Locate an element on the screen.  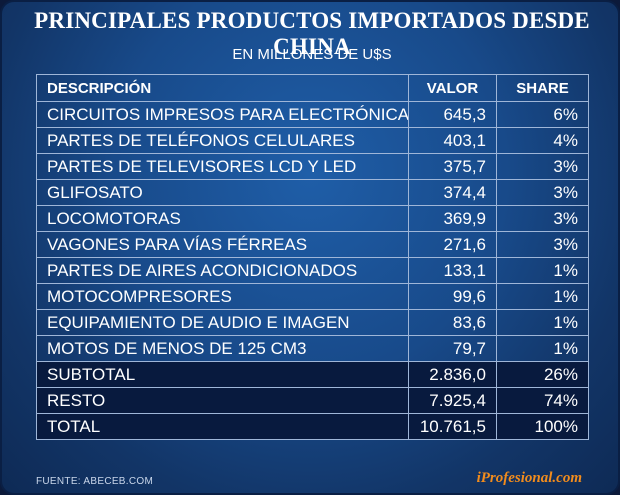
brand-logo: iProfesional.com is located at coordinates (529, 478).